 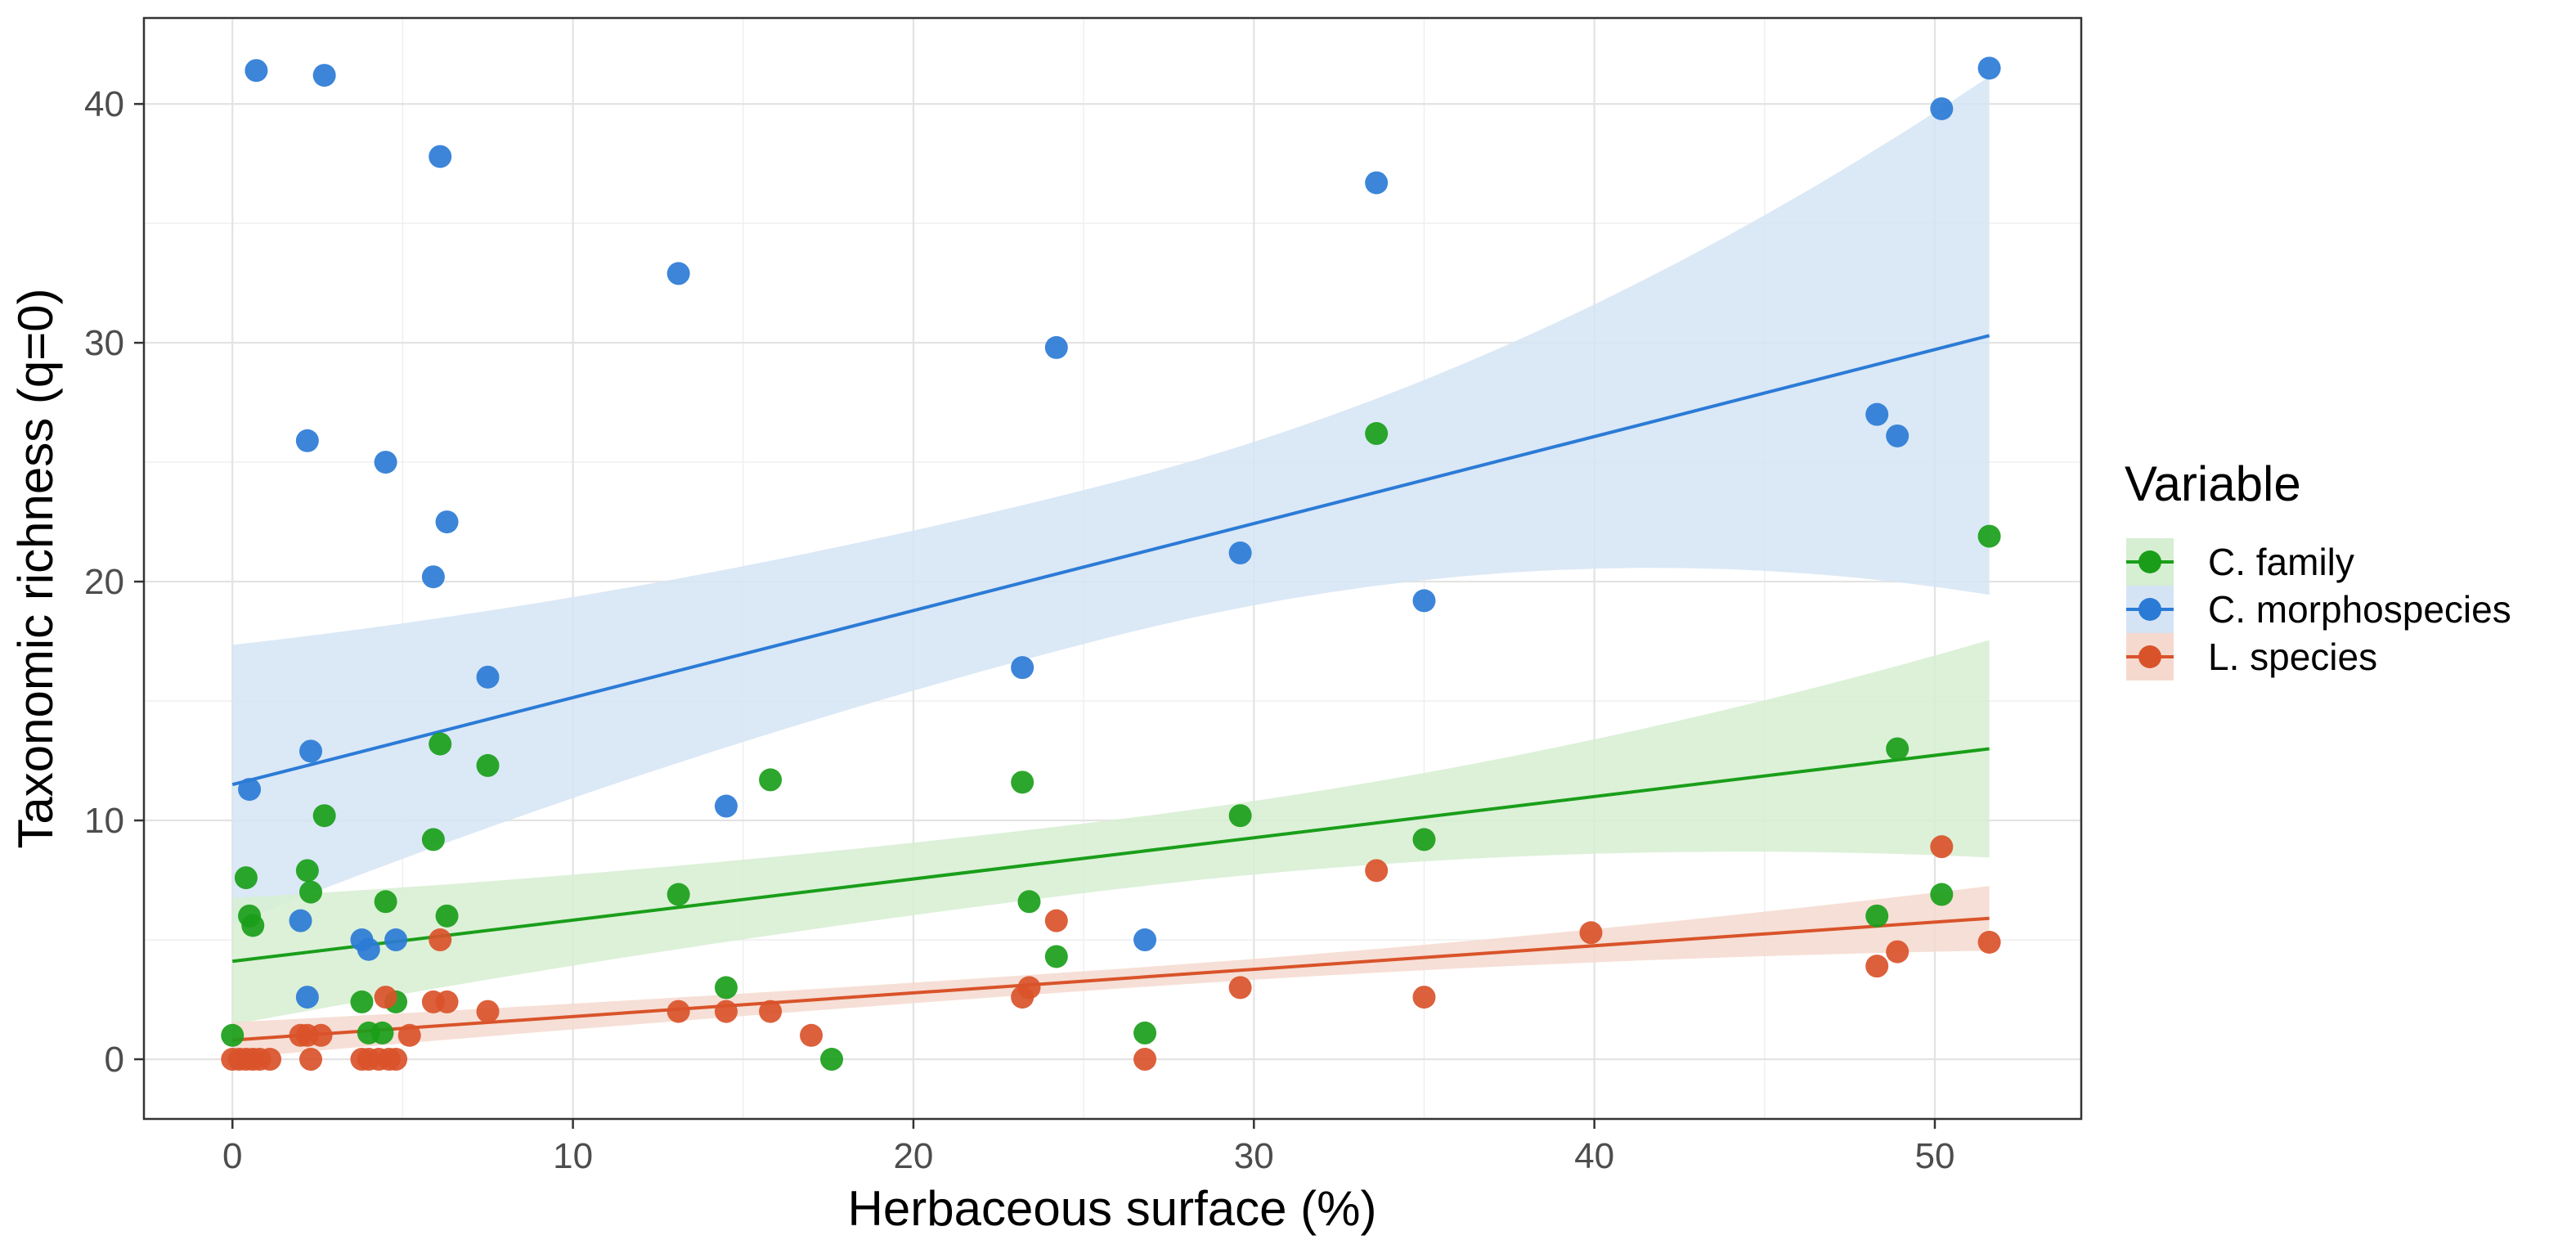 What do you see at coordinates (1088, 1147) in the screenshot?
I see `x-axis-ticks: 0 10 20 30 40 50` at bounding box center [1088, 1147].